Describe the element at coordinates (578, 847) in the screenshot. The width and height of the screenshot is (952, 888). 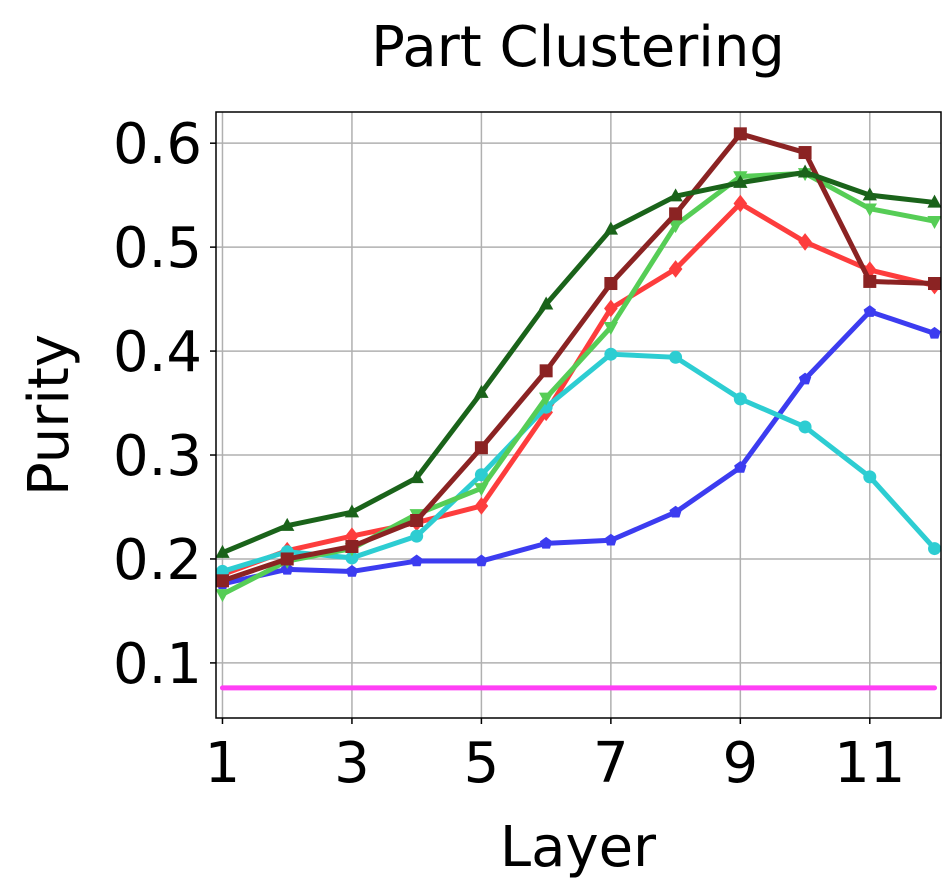
I see `x-axis-label: Layer` at that location.